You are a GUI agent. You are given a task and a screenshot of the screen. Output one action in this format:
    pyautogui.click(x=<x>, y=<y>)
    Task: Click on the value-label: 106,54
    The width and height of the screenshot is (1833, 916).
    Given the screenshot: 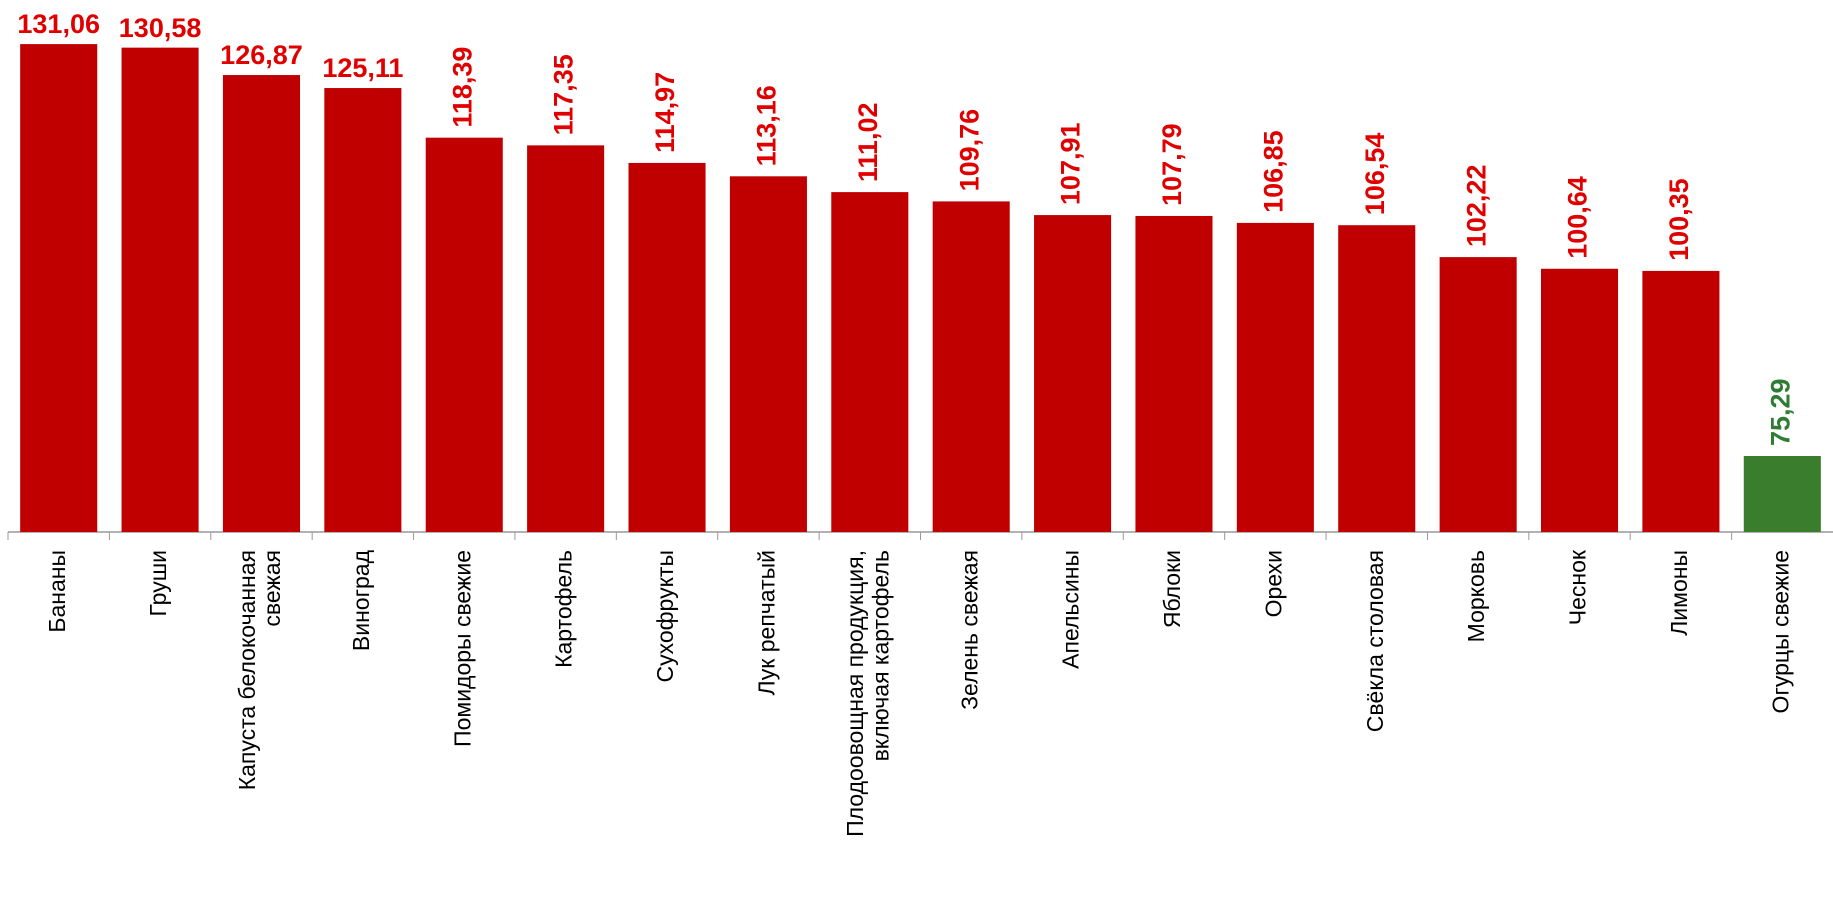 What is the action you would take?
    pyautogui.click(x=1375, y=174)
    